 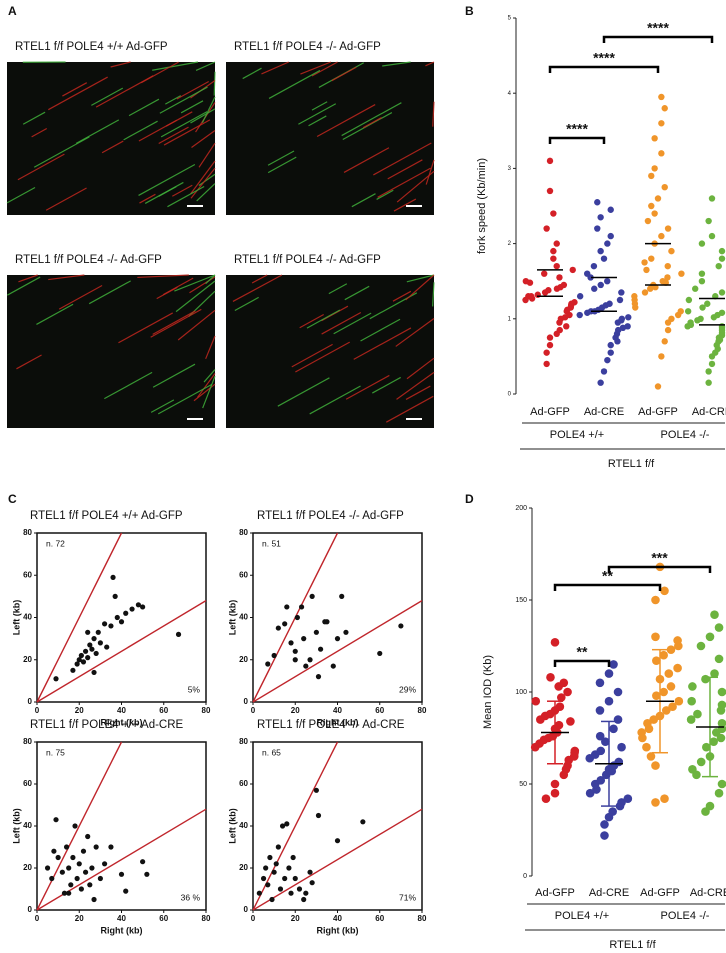 I want to click on y-tick-label: 2, so click(x=510, y=244).